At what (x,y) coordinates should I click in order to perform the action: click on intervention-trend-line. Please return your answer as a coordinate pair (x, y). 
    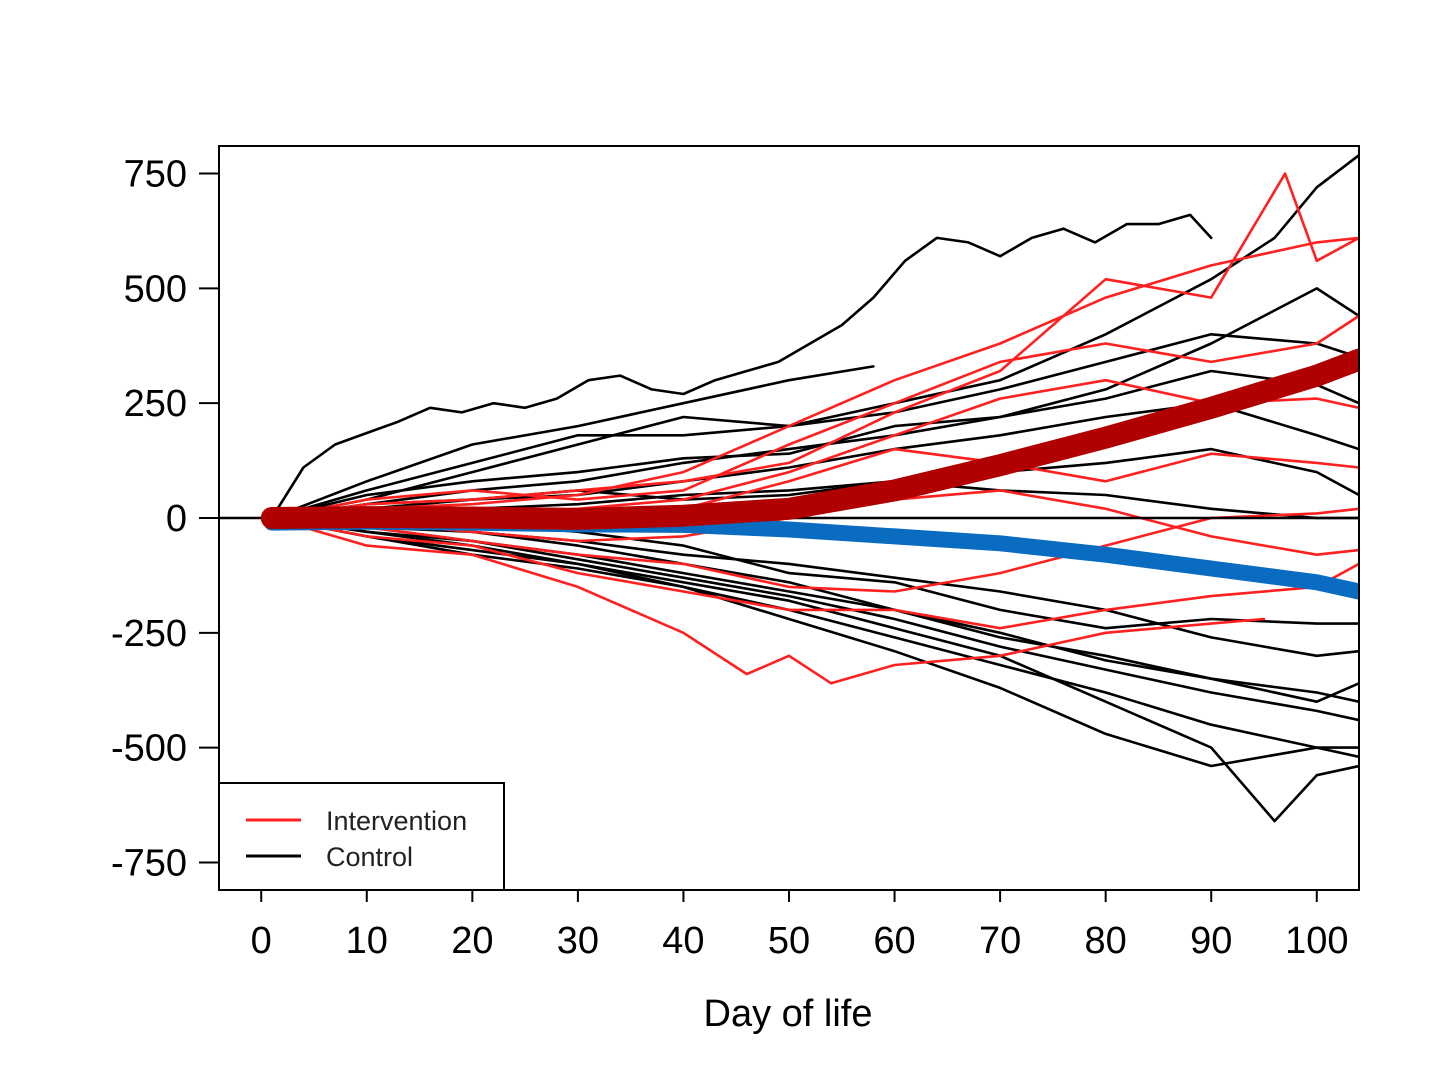
    Looking at the image, I should click on (809, 439).